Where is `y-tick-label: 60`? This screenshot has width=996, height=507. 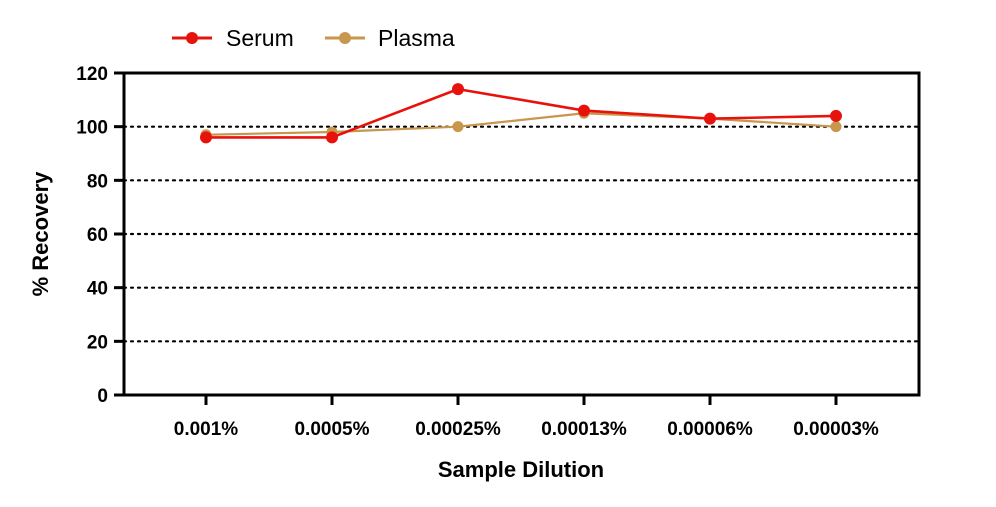
y-tick-label: 60 is located at coordinates (97, 235).